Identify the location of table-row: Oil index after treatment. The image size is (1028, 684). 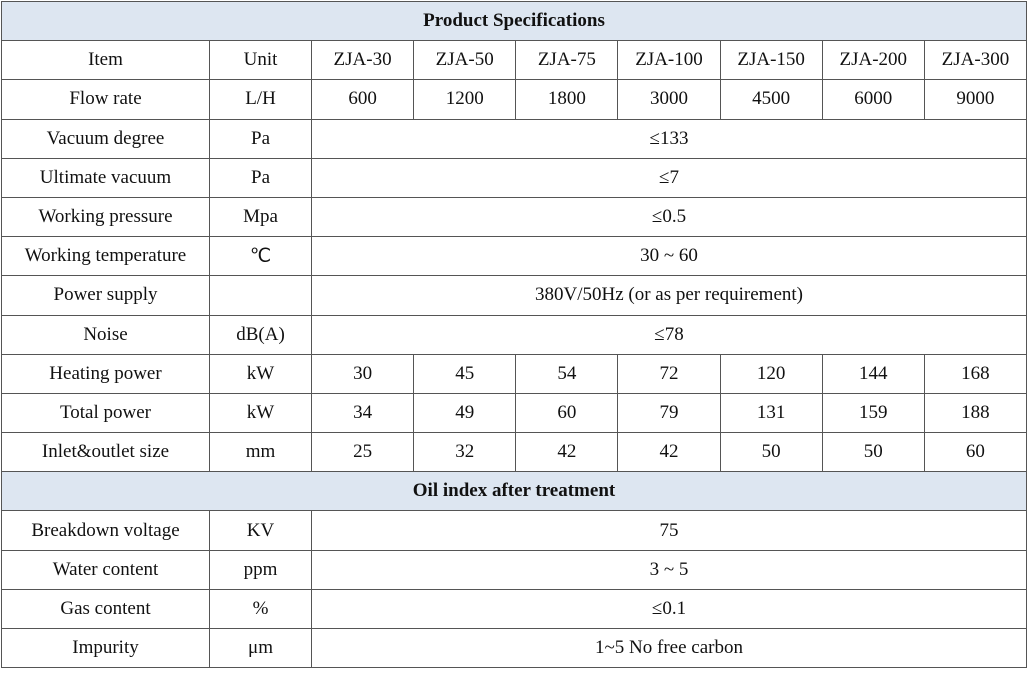
(514, 491).